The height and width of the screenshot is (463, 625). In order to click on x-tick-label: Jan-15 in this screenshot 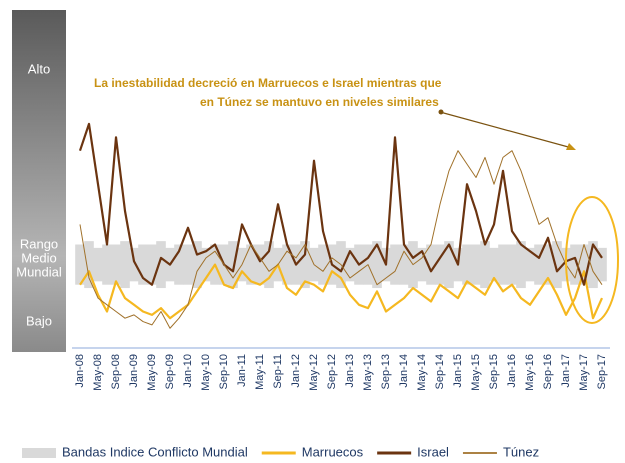, I will do `click(458, 371)`.